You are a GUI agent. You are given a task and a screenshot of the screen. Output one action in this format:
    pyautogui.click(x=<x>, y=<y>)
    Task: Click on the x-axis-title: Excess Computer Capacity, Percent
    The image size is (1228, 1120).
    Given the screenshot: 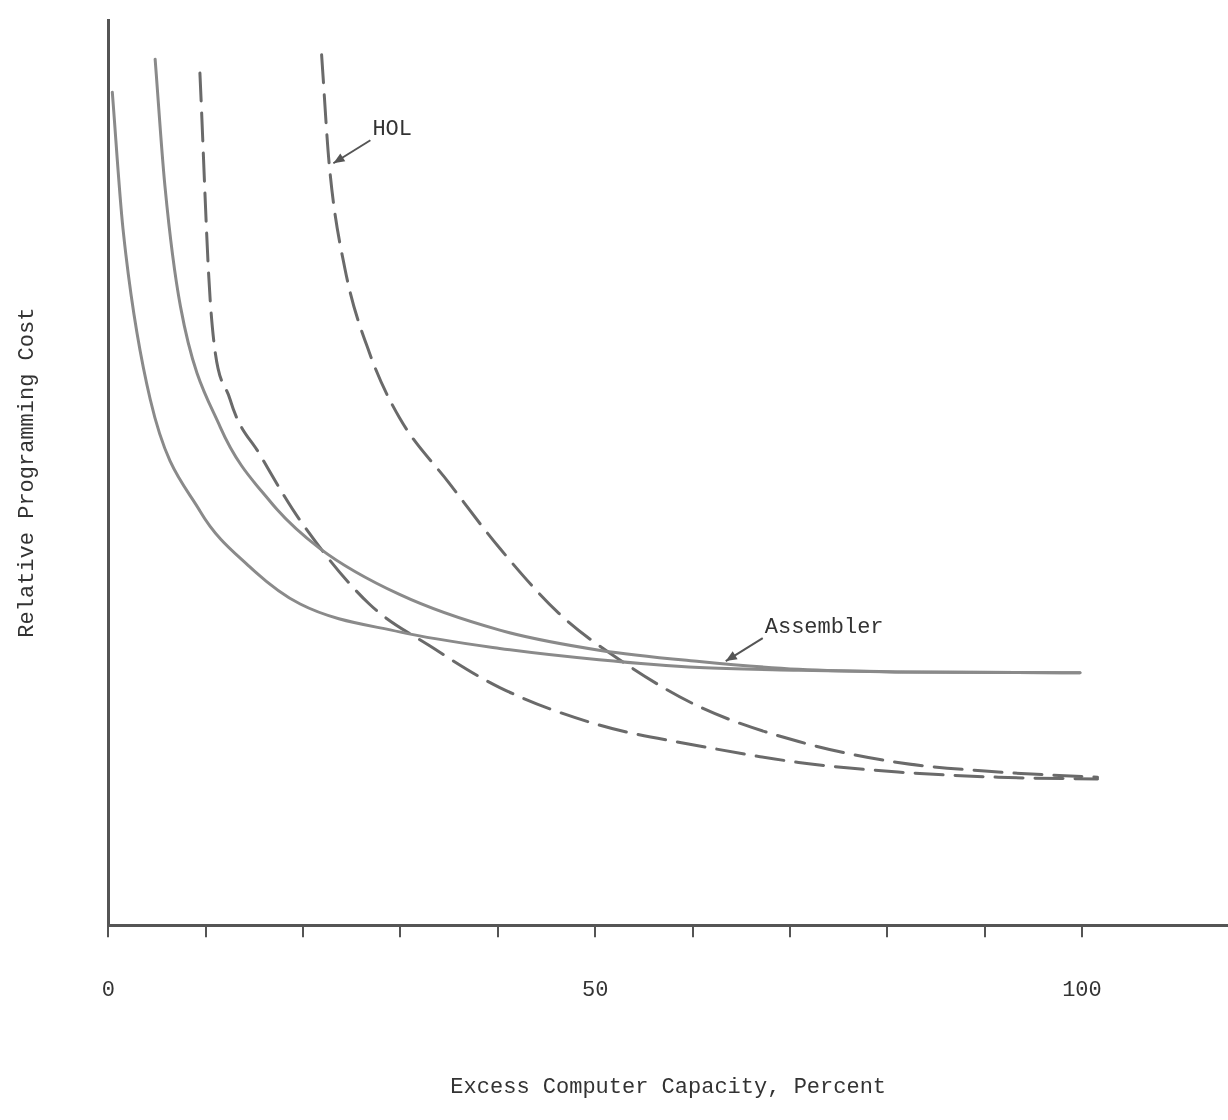 What is the action you would take?
    pyautogui.click(x=668, y=1087)
    